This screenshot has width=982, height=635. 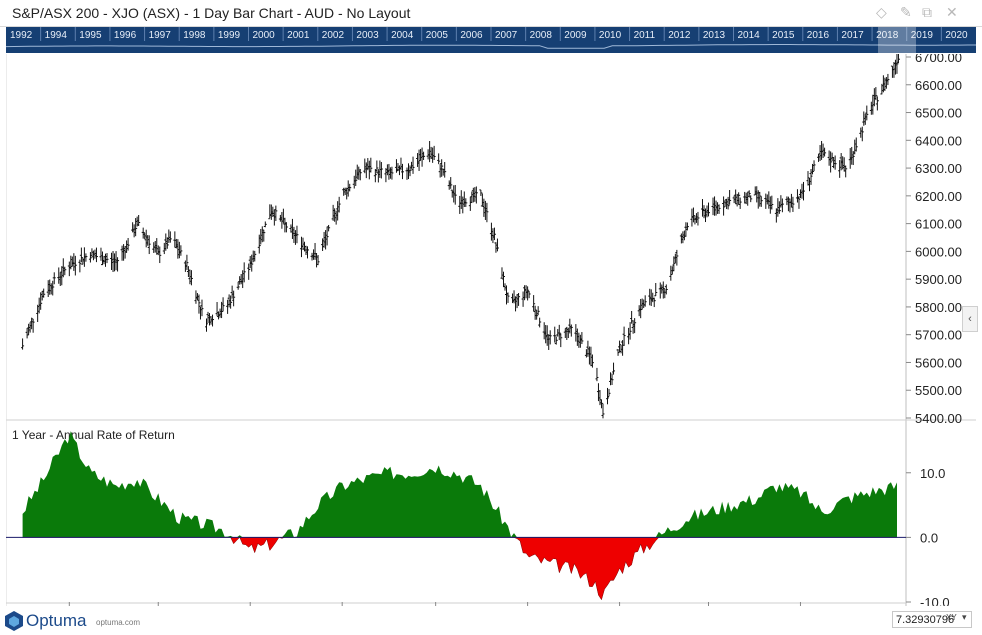 What do you see at coordinates (952, 12) in the screenshot?
I see `close-icon: ✕` at bounding box center [952, 12].